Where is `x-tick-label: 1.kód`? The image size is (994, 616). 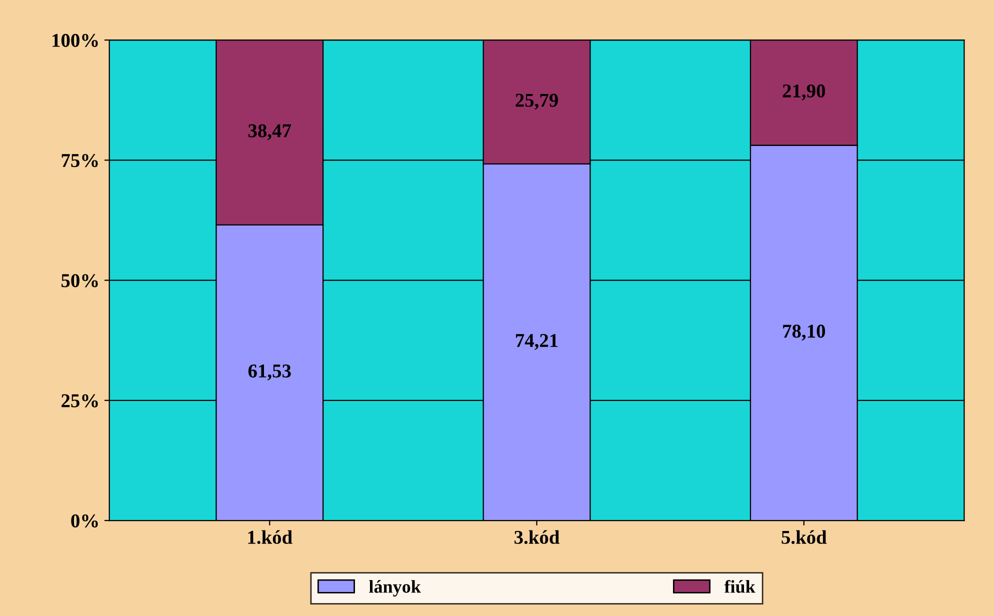 x-tick-label: 1.kód is located at coordinates (270, 537).